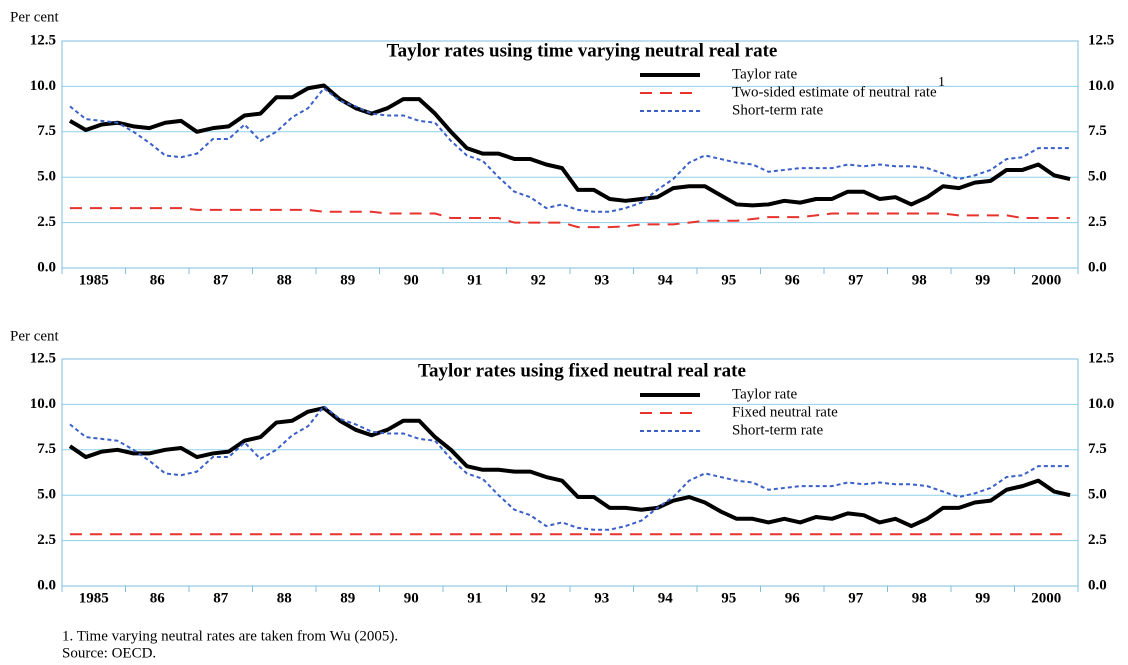 This screenshot has width=1128, height=665. What do you see at coordinates (570, 218) in the screenshot?
I see `line-series` at bounding box center [570, 218].